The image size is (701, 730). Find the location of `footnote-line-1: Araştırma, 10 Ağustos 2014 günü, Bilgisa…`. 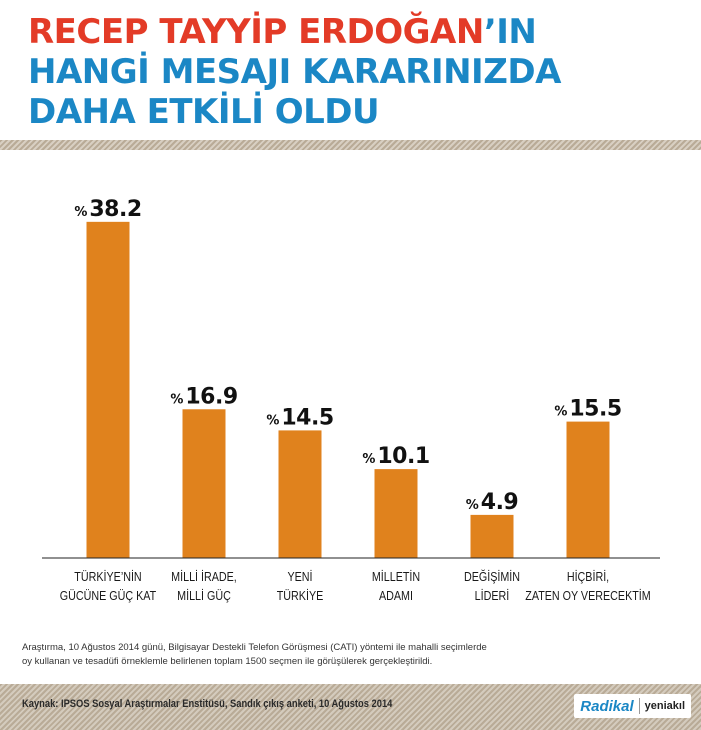

footnote-line-1: Araştırma, 10 Ağustos 2014 günü, Bilgisa… is located at coordinates (254, 647).